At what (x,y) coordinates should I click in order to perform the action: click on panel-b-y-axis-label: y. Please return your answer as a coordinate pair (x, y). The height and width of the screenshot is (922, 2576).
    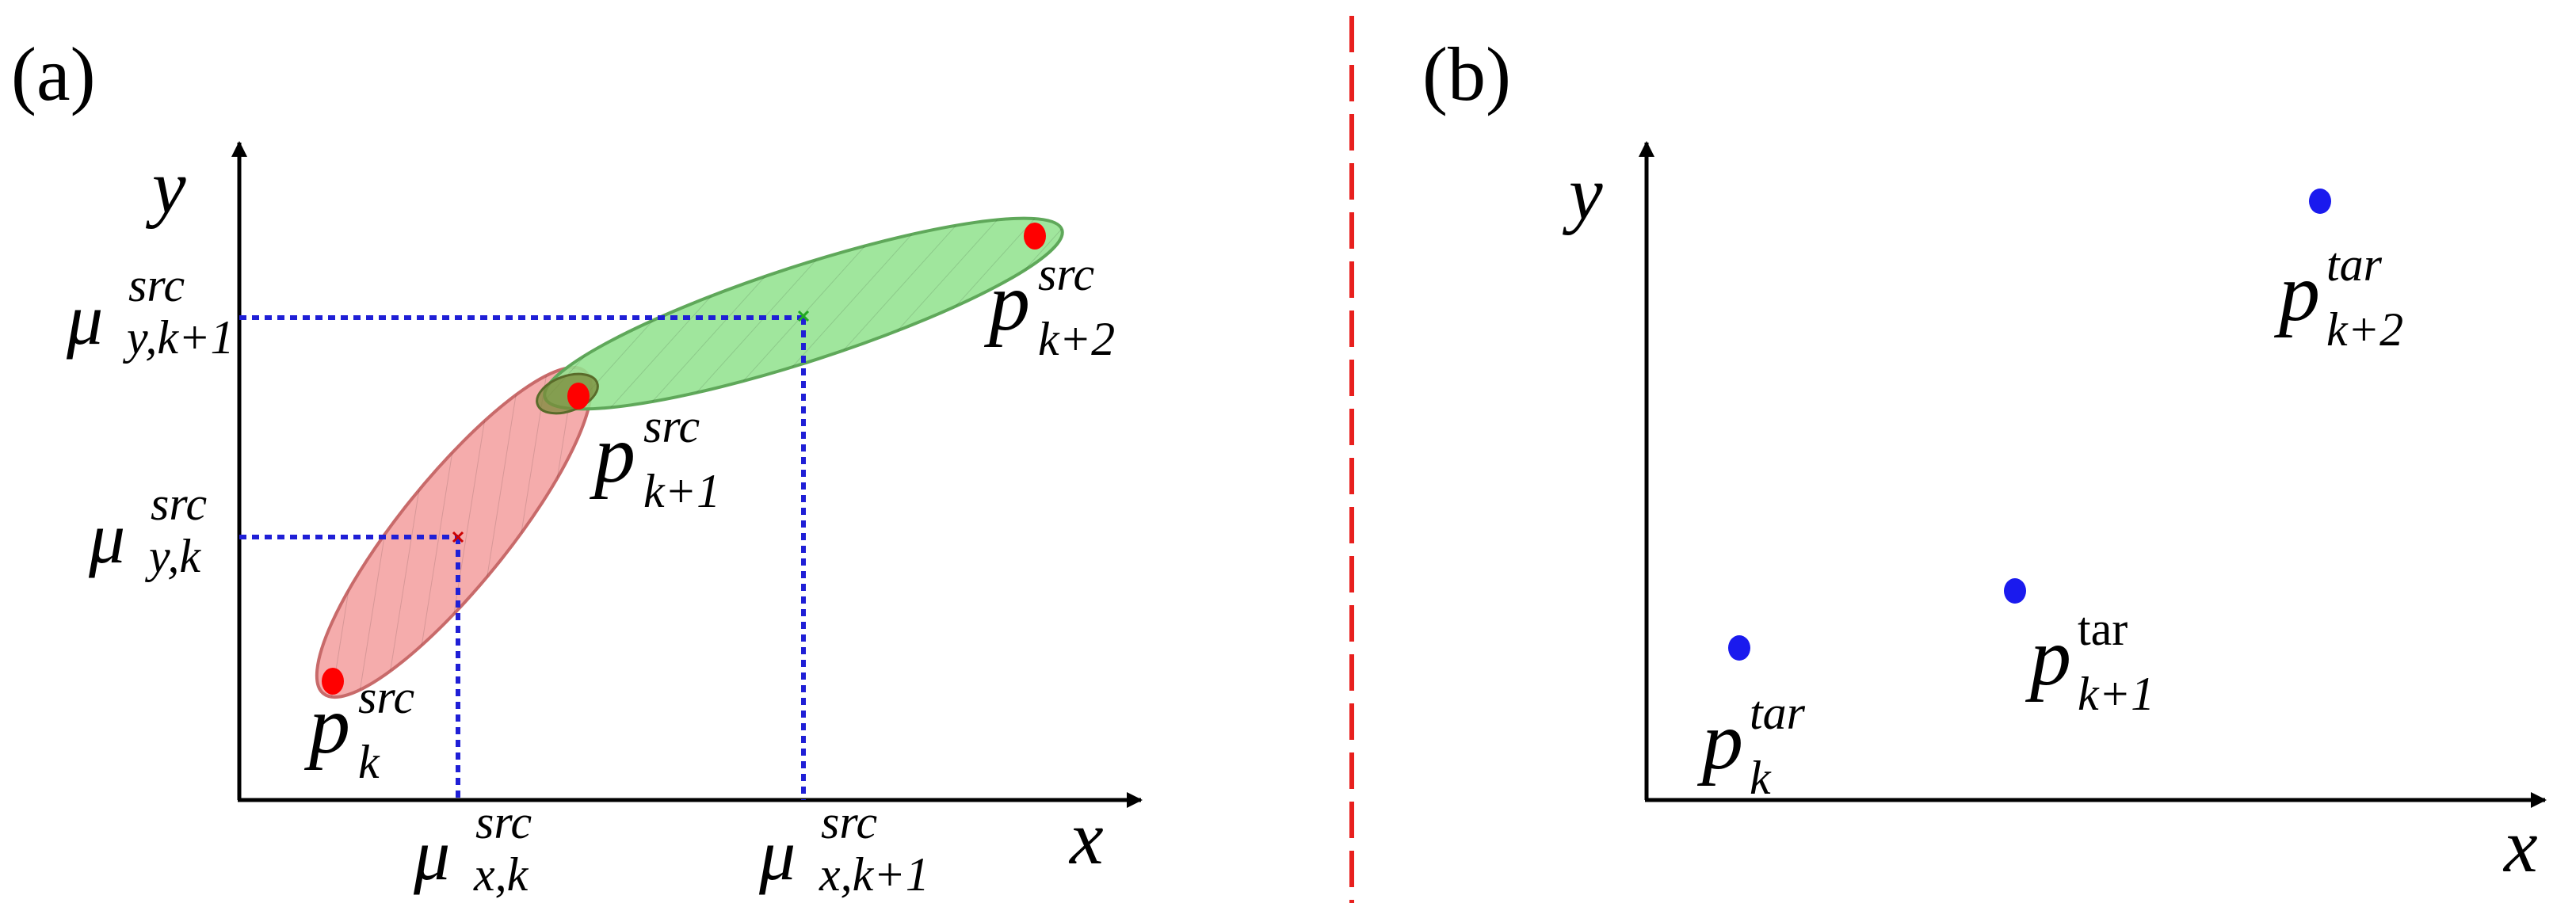
    Looking at the image, I should click on (1582, 192).